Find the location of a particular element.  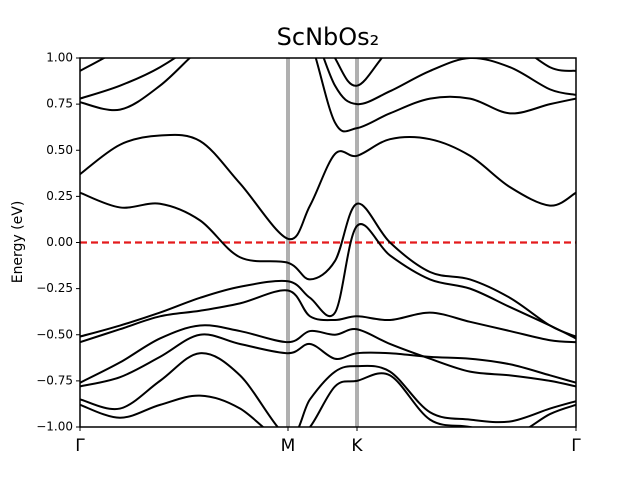

y-tick-label: −0.25 is located at coordinates (54, 288).